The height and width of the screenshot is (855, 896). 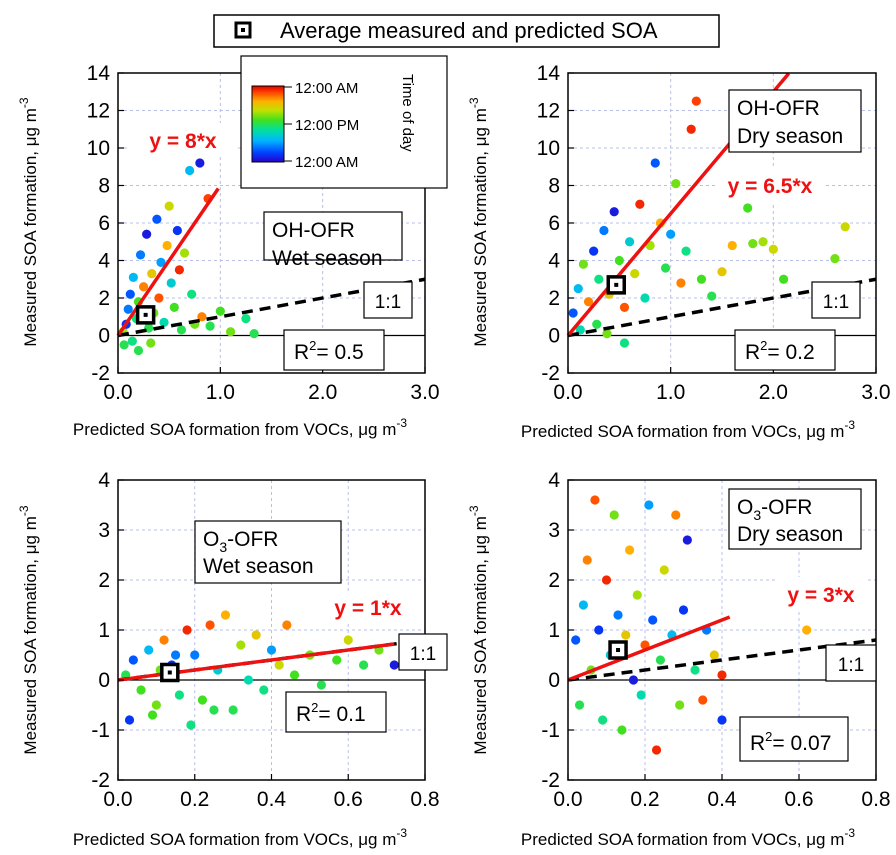 I want to click on x-tick-label-1: 1.0, so click(x=670, y=392).